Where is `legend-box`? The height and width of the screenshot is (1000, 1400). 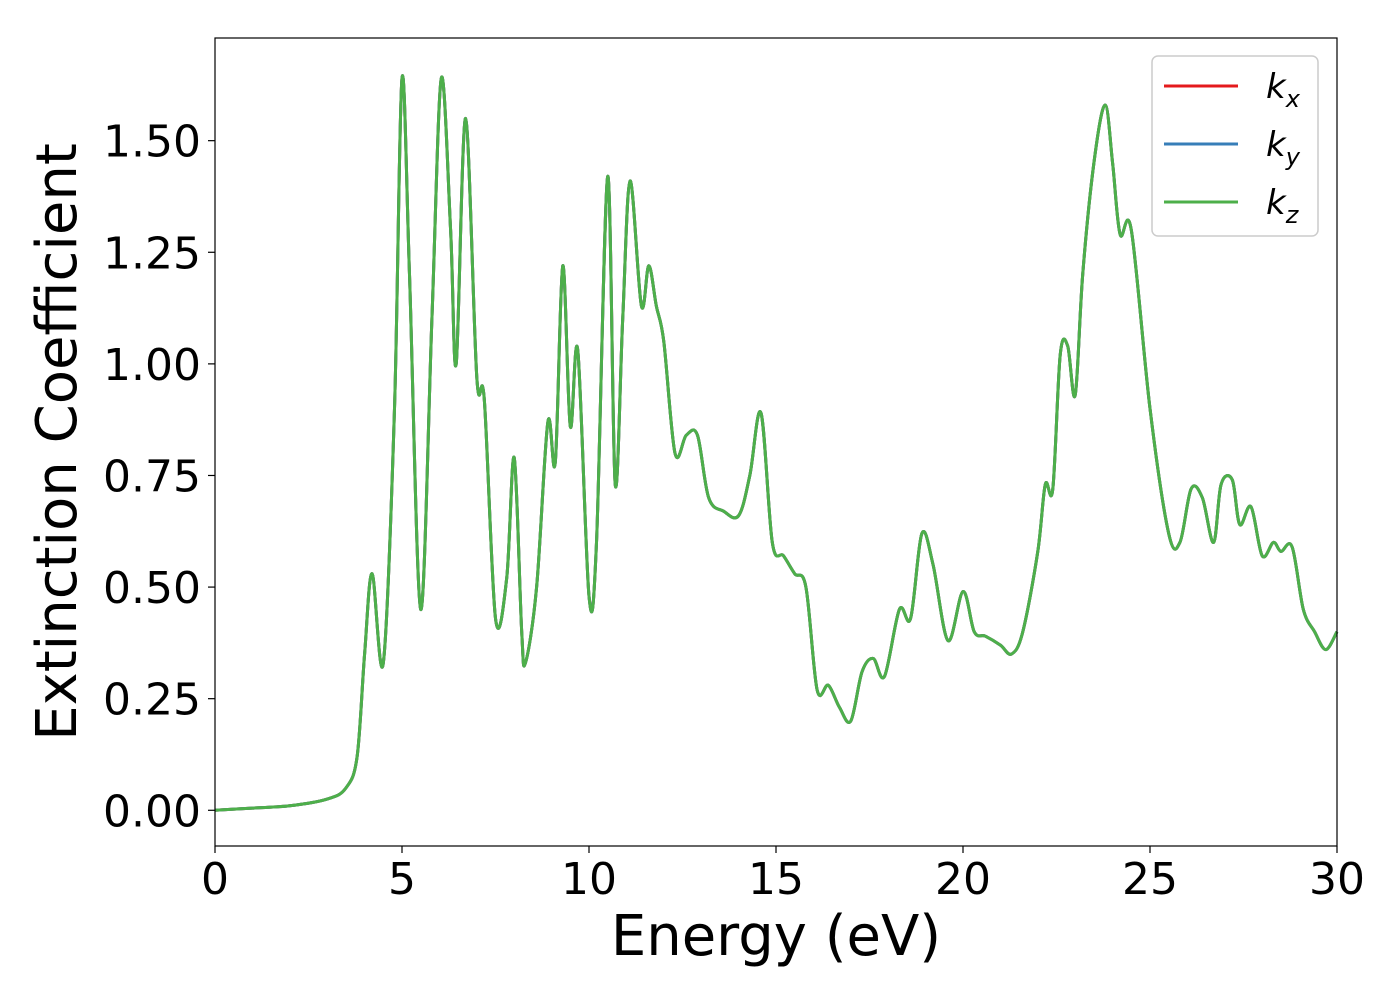 legend-box is located at coordinates (1235, 146).